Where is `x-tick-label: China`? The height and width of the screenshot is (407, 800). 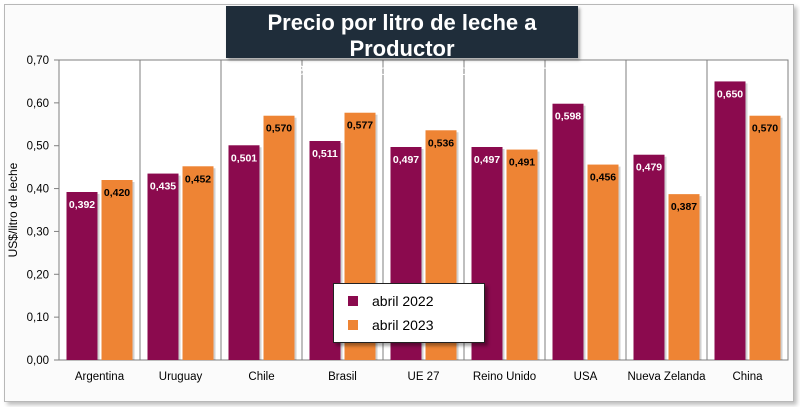 x-tick-label: China is located at coordinates (747, 377).